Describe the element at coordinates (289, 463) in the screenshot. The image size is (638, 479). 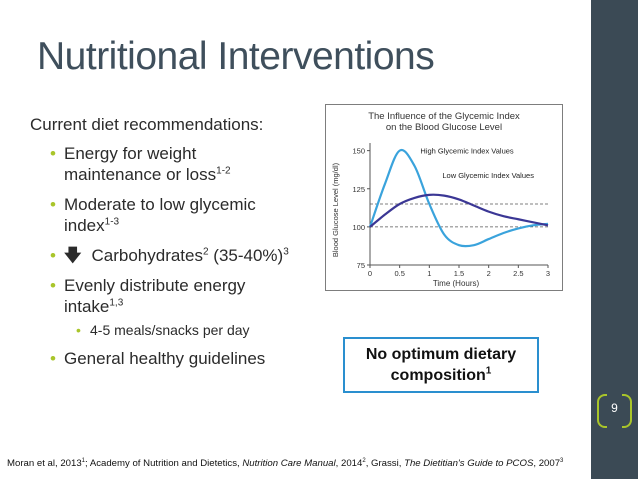
I see `citation-italic: Nutrition Care Manual` at that location.